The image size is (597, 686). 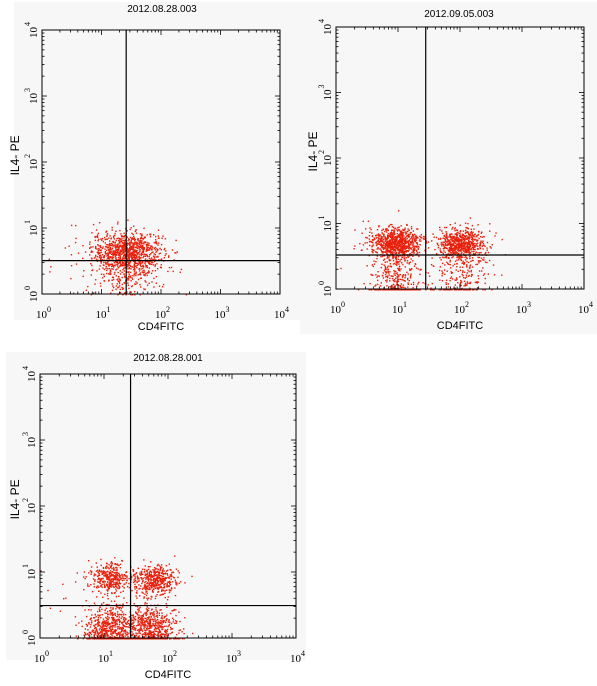 What do you see at coordinates (168, 309) in the screenshot?
I see `x-tick-label-exponent: 2` at bounding box center [168, 309].